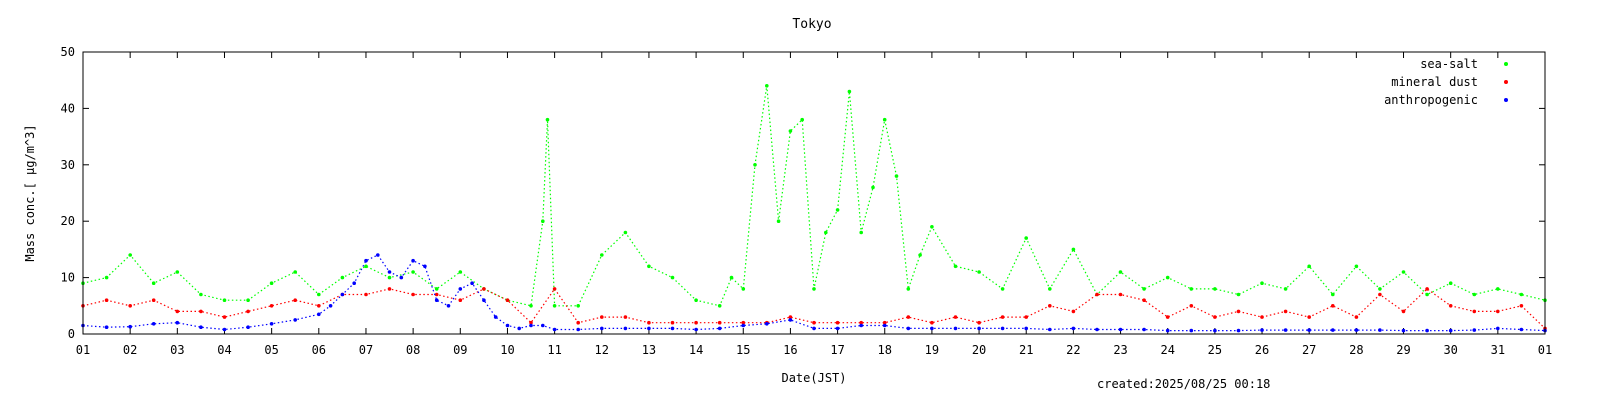 The width and height of the screenshot is (1600, 404). Describe the element at coordinates (1183, 384) in the screenshot. I see `created-timestamp: created:2025/08/25 00:18` at that location.